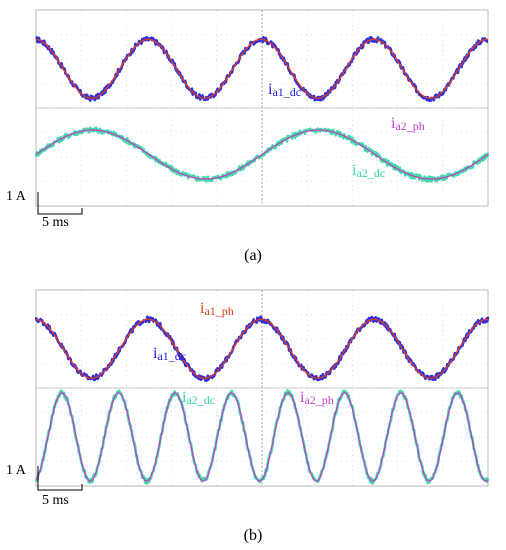 Image resolution: width=506 pixels, height=550 pixels. I want to click on label-ia2-ph-a: ia2_ph, so click(408, 124).